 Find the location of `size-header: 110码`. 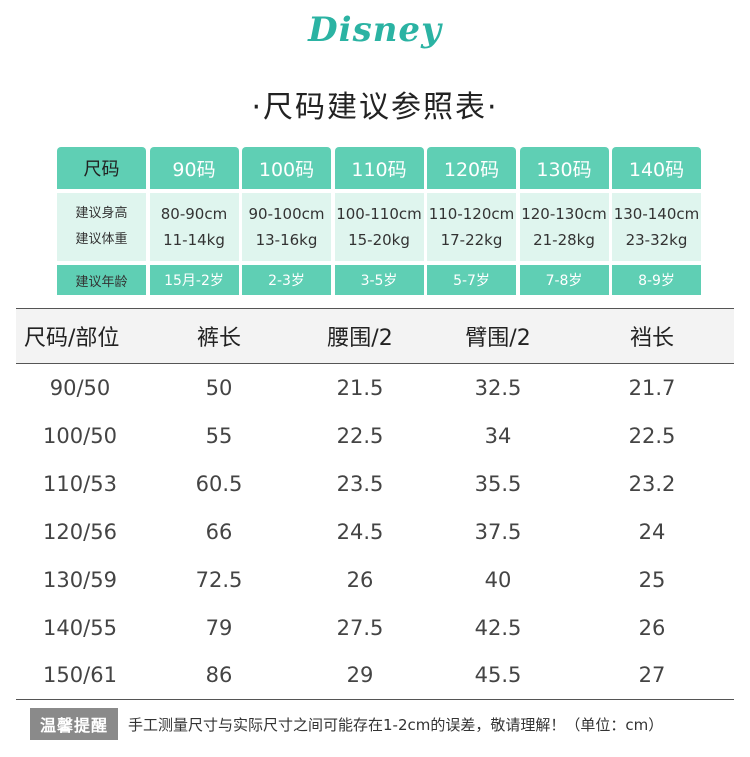

size-header: 110码 is located at coordinates (379, 168).